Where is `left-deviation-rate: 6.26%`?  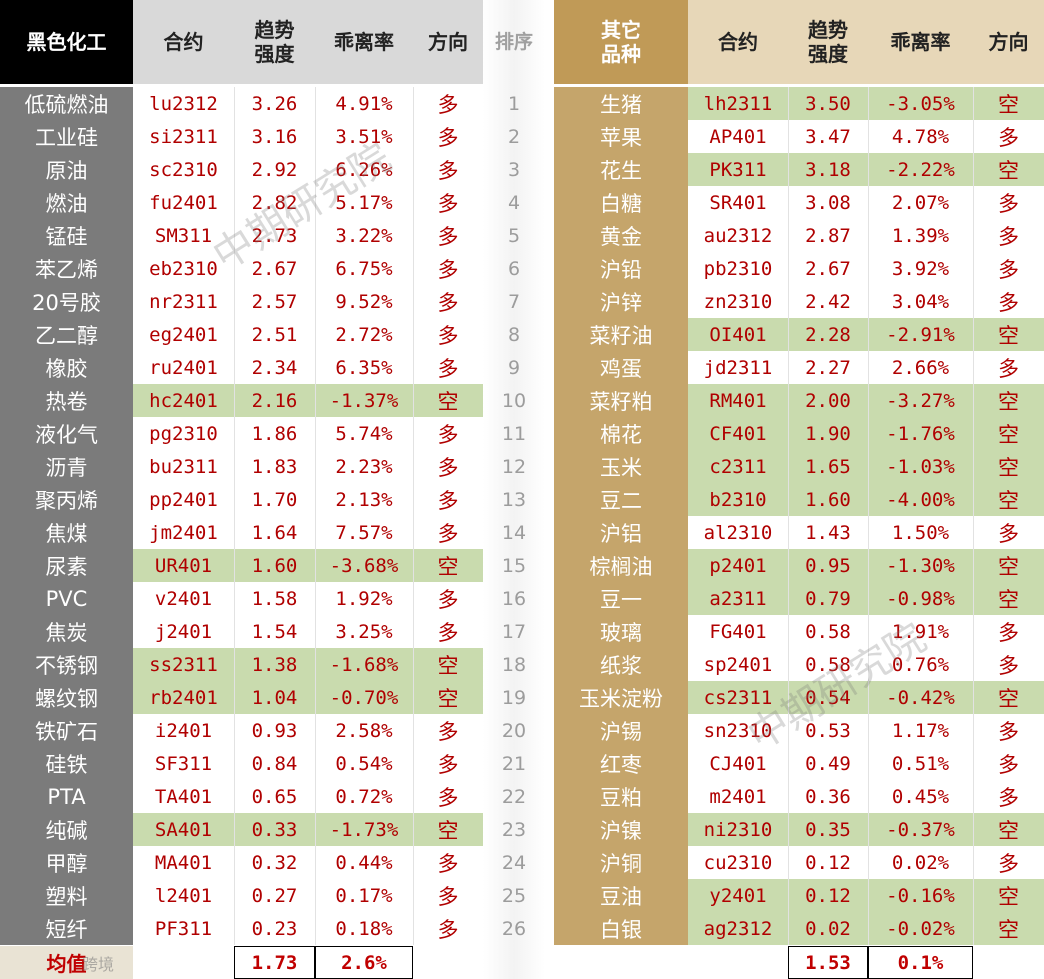
left-deviation-rate: 6.26% is located at coordinates (364, 169).